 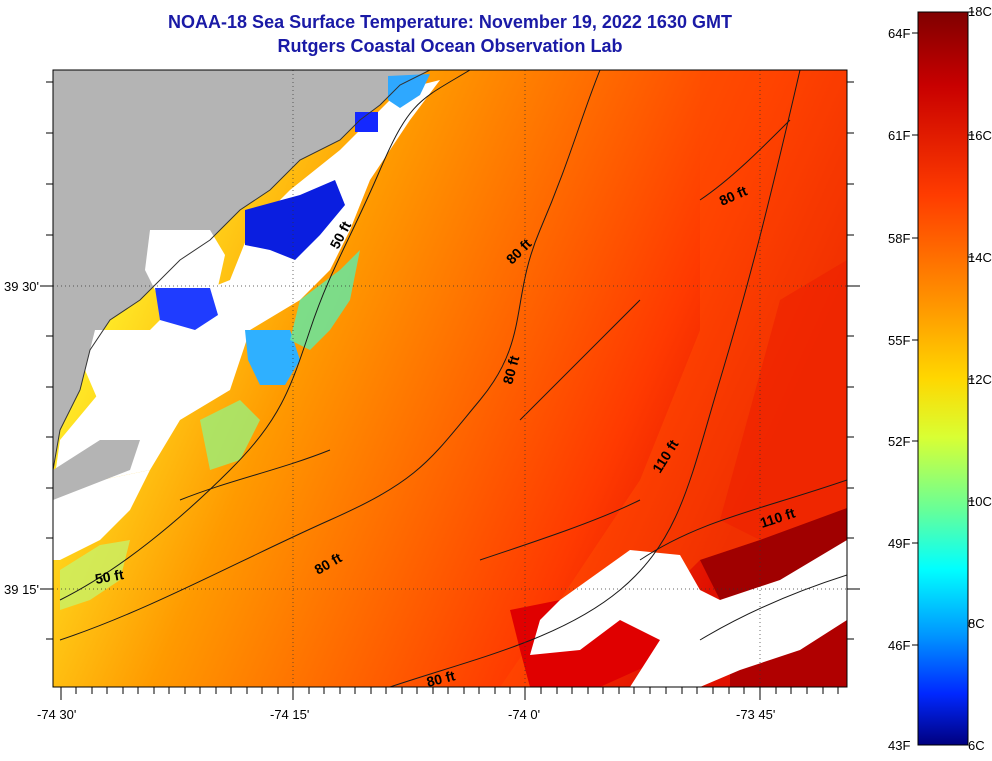 I want to click on colorbar-f-55: 55F, so click(x=899, y=340).